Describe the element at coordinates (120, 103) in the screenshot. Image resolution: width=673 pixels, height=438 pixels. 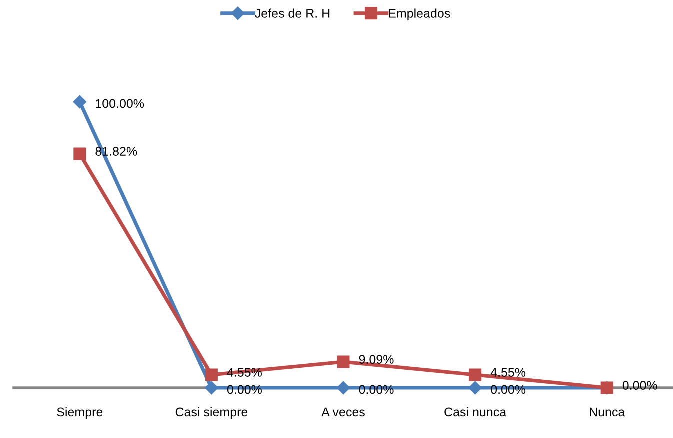
I see `data-label: 100.00%` at that location.